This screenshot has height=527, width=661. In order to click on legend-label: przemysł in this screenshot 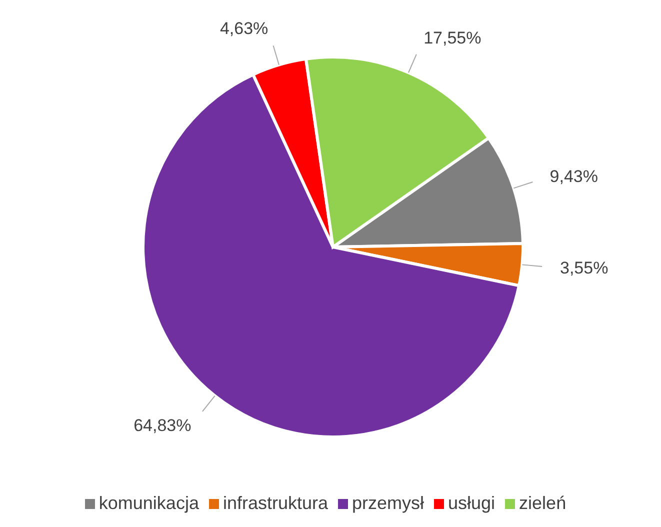, I will do `click(388, 503)`.